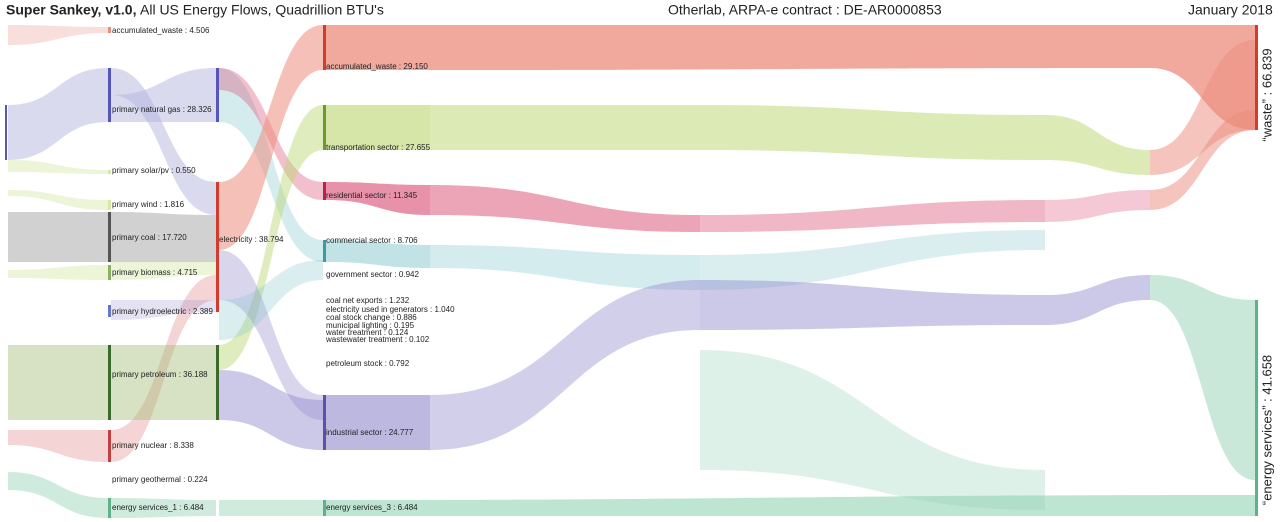 This screenshot has height=522, width=1280. What do you see at coordinates (372, 240) in the screenshot?
I see `node-label: commercial sector : 8.706` at bounding box center [372, 240].